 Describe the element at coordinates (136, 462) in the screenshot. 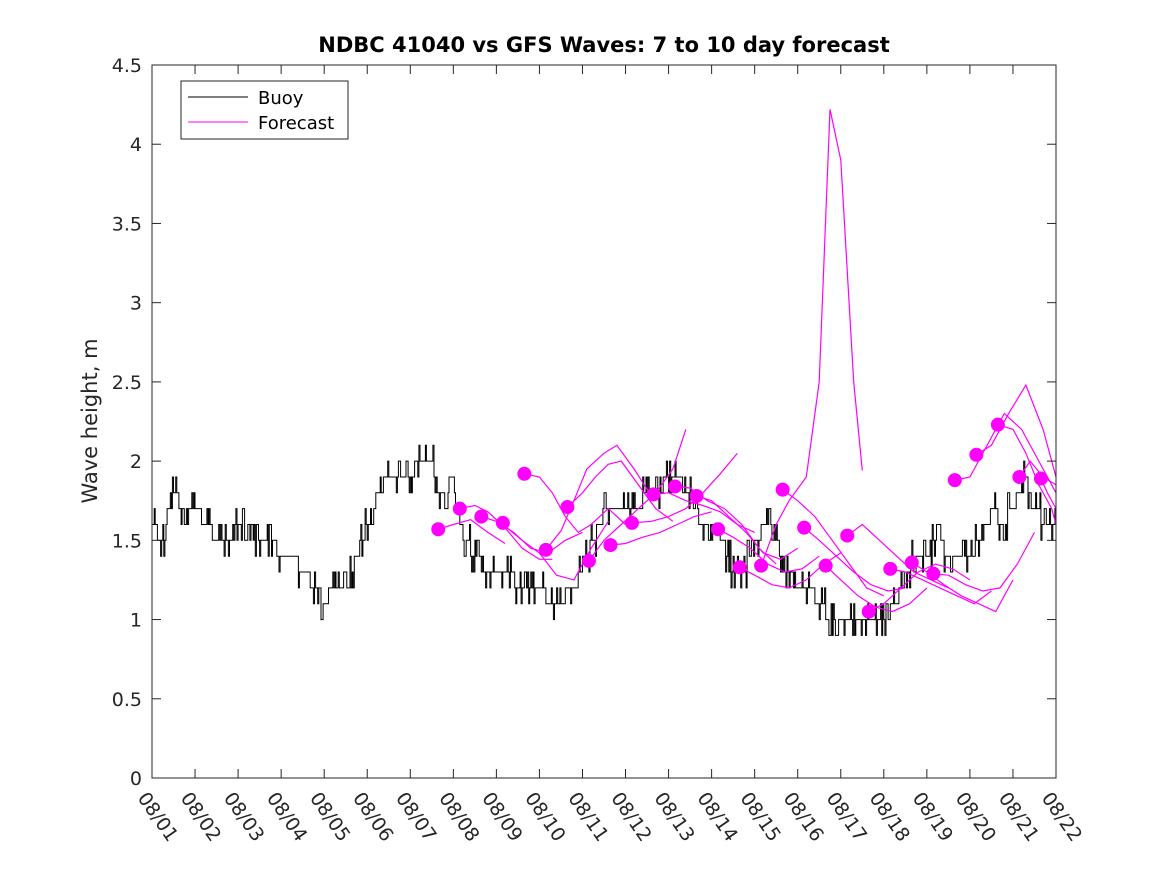

I see `y-tick-label: 2` at that location.